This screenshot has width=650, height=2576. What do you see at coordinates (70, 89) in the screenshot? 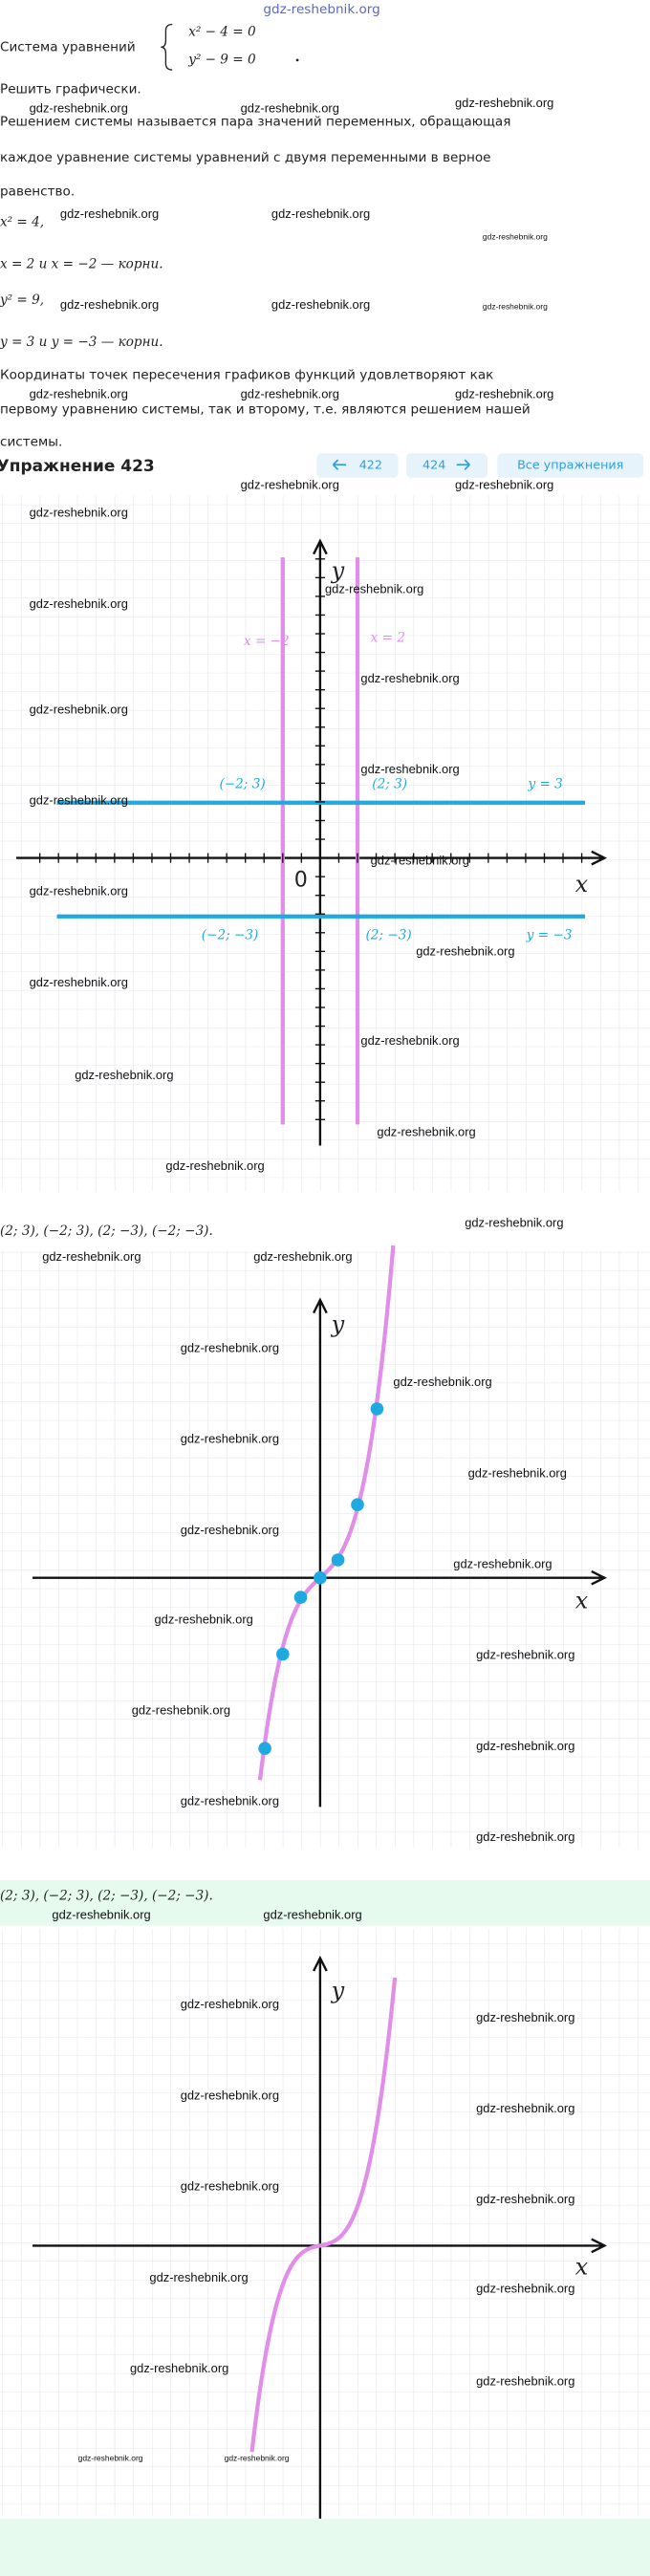
I see `text-line: Решить графически.` at bounding box center [70, 89].